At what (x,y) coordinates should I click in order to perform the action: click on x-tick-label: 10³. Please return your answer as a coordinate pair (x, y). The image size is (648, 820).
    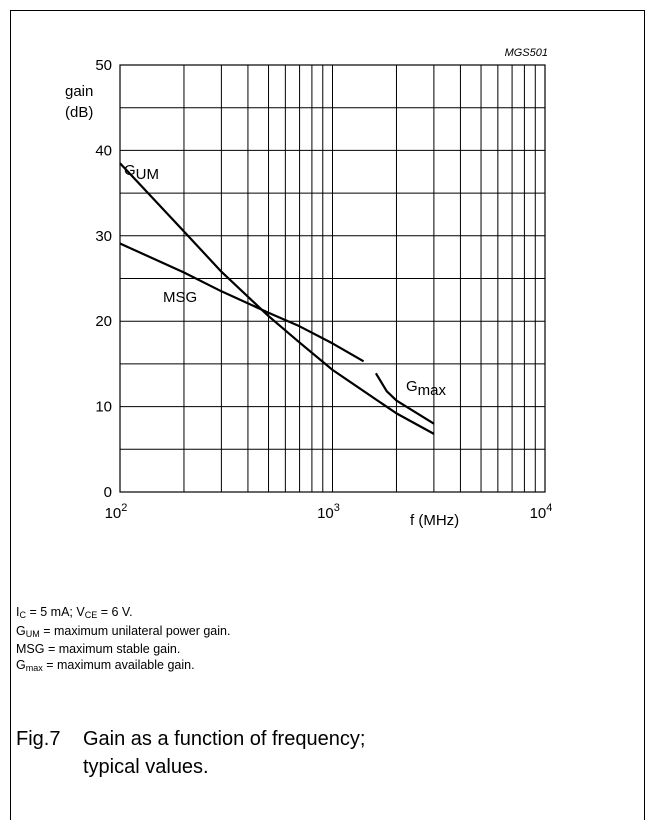
    Looking at the image, I should click on (328, 512).